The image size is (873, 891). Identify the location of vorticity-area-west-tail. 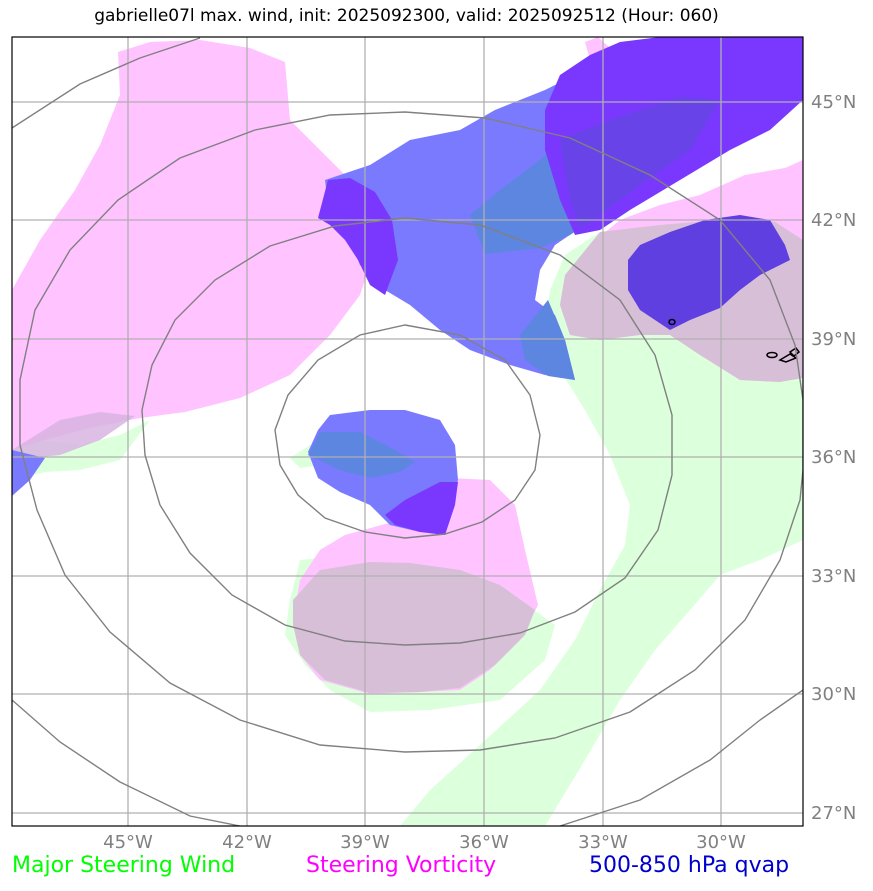
(73, 436).